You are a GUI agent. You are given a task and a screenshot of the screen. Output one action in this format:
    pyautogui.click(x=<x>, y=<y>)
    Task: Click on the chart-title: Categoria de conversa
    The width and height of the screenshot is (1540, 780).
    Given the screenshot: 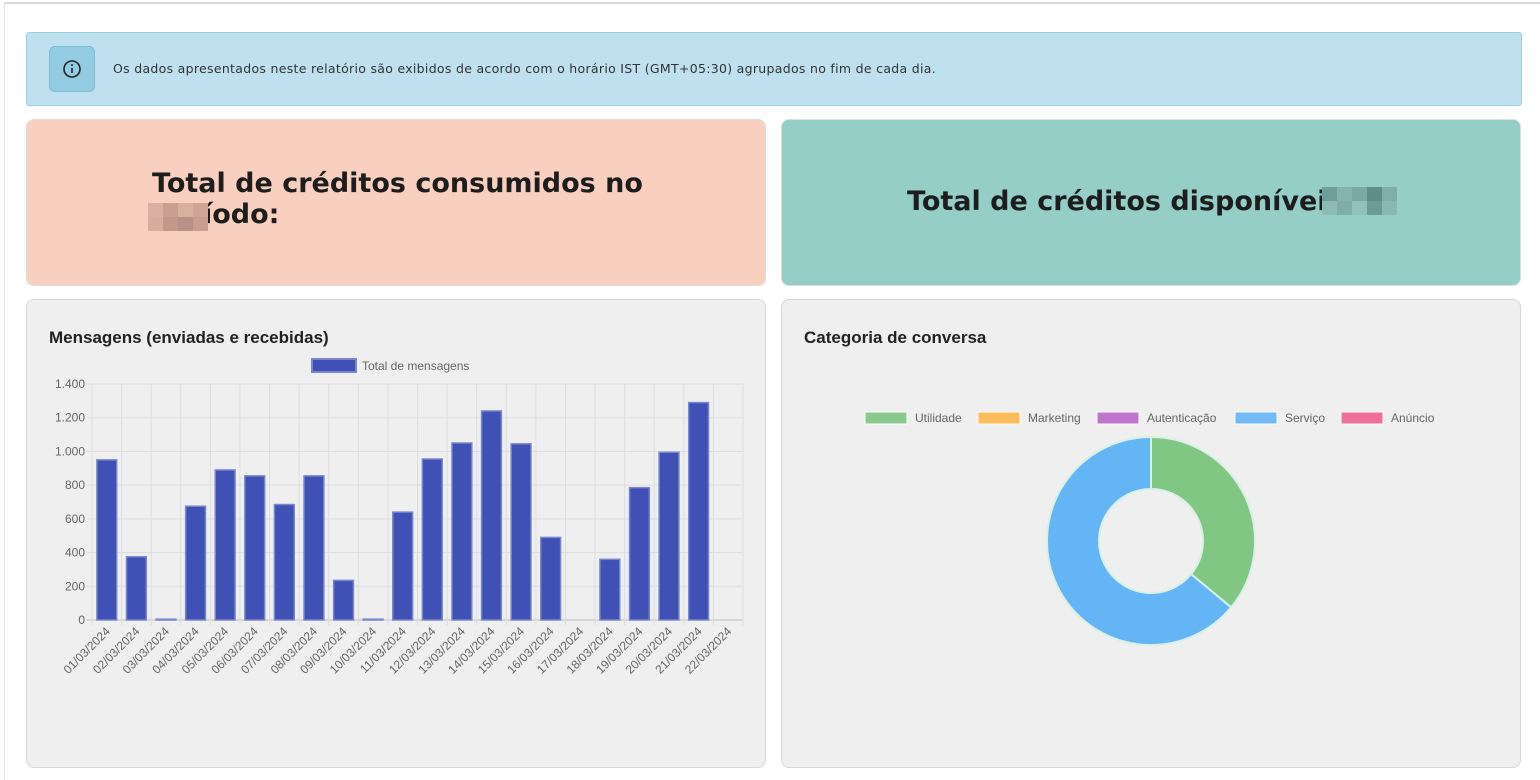 What is the action you would take?
    pyautogui.click(x=895, y=337)
    